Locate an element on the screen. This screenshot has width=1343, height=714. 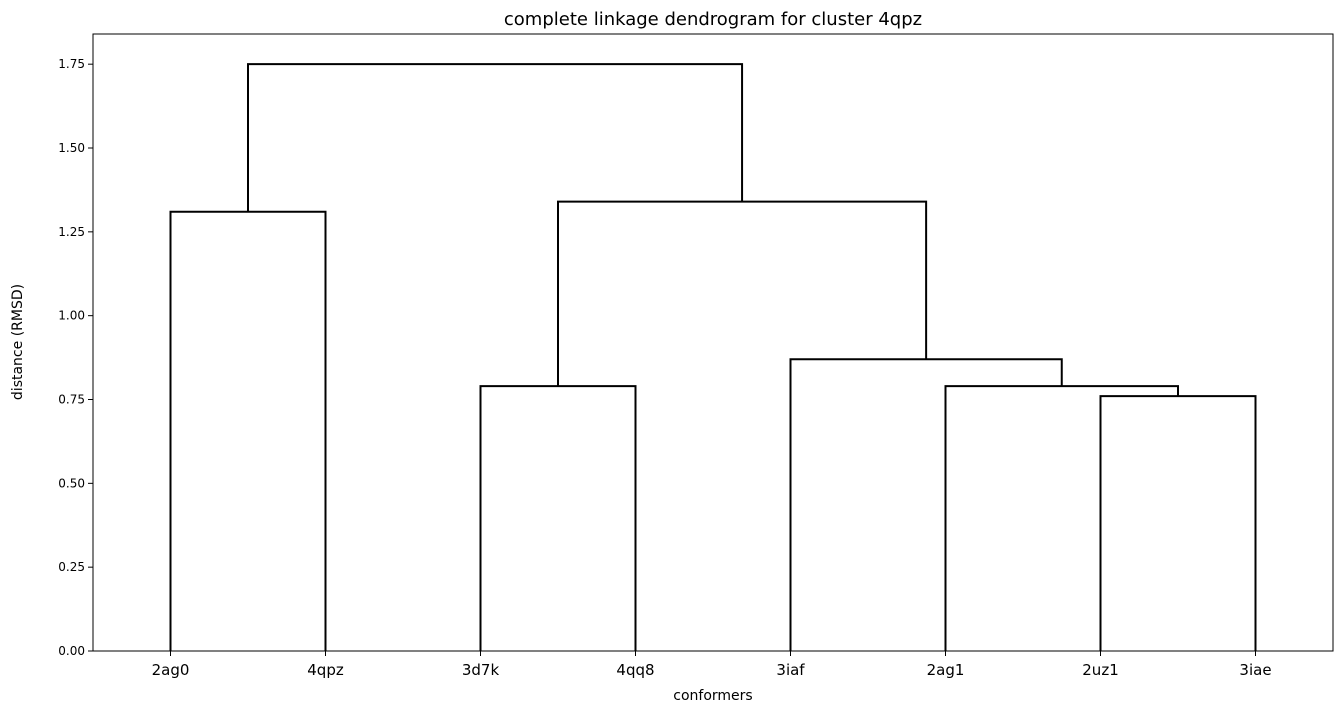
y-tick-label: 1.50 is located at coordinates (71, 148).